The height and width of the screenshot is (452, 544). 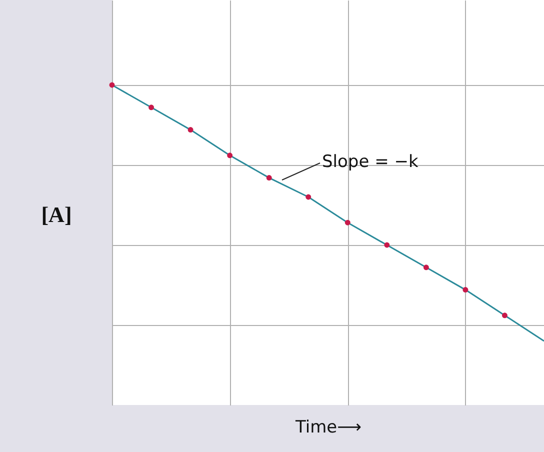 I want to click on annotation: Slope = −k, so click(x=370, y=162).